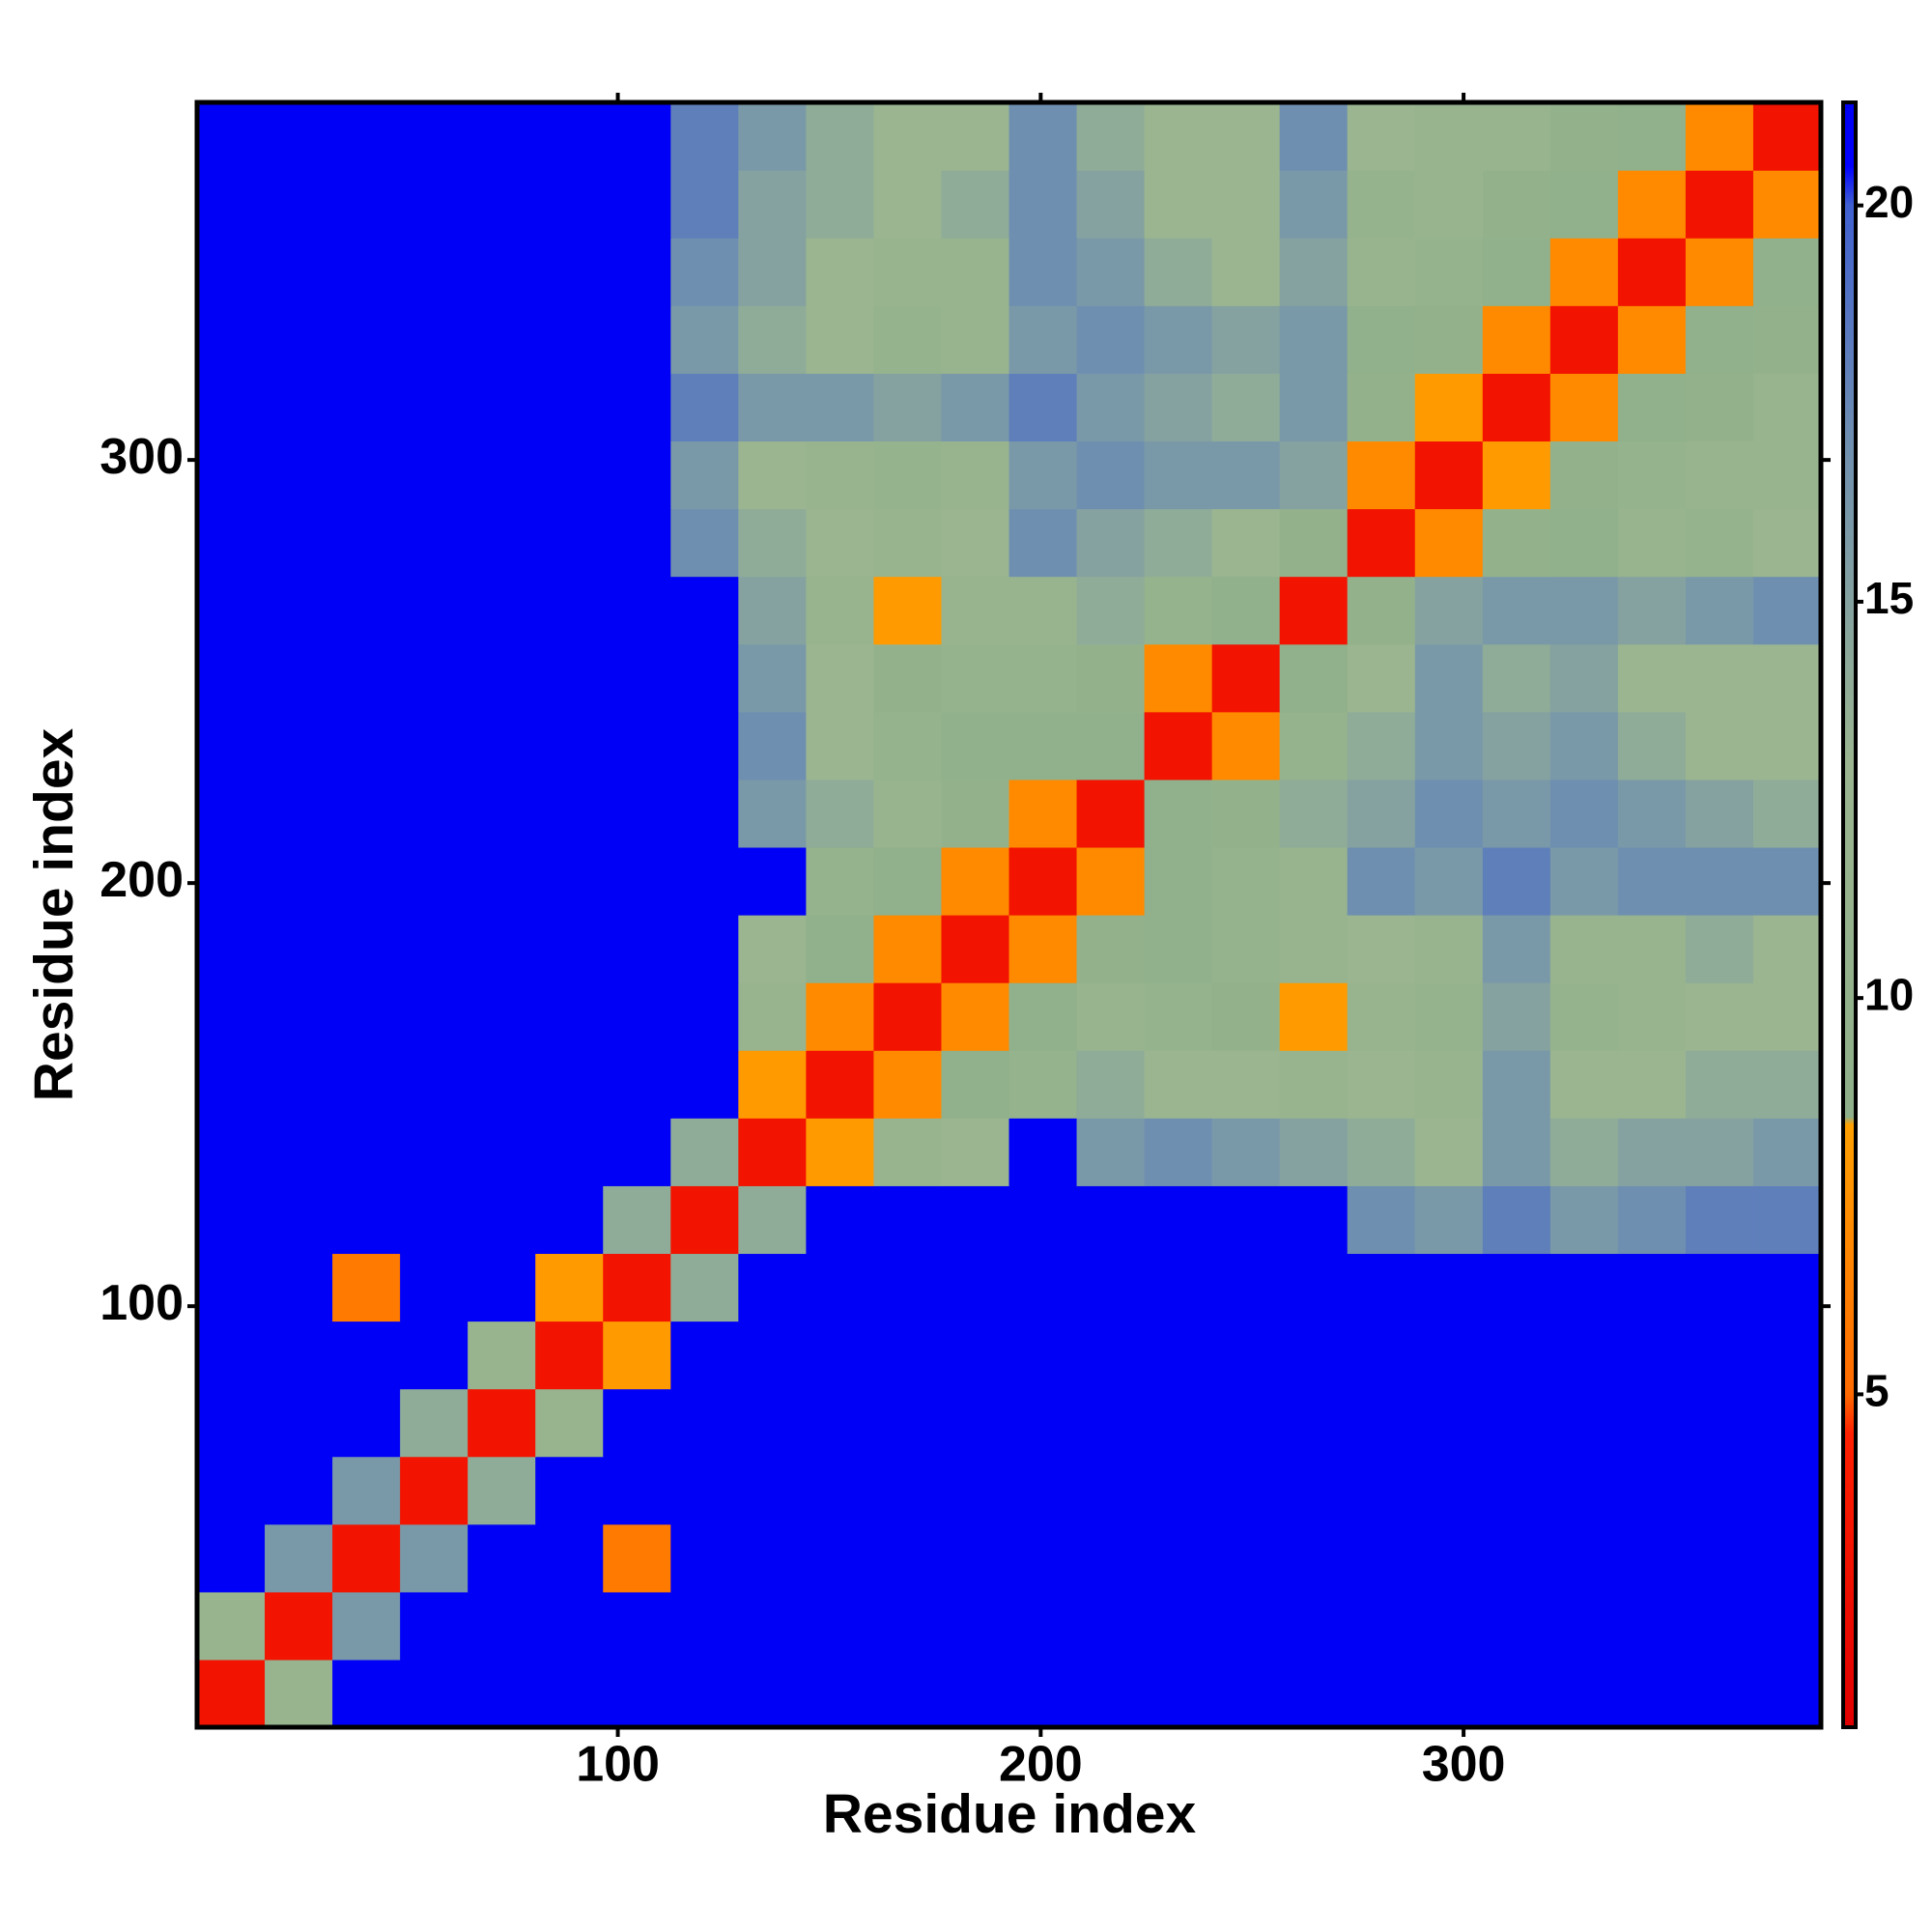 The height and width of the screenshot is (1932, 1932). Describe the element at coordinates (1849, 914) in the screenshot. I see `colorbar` at that location.